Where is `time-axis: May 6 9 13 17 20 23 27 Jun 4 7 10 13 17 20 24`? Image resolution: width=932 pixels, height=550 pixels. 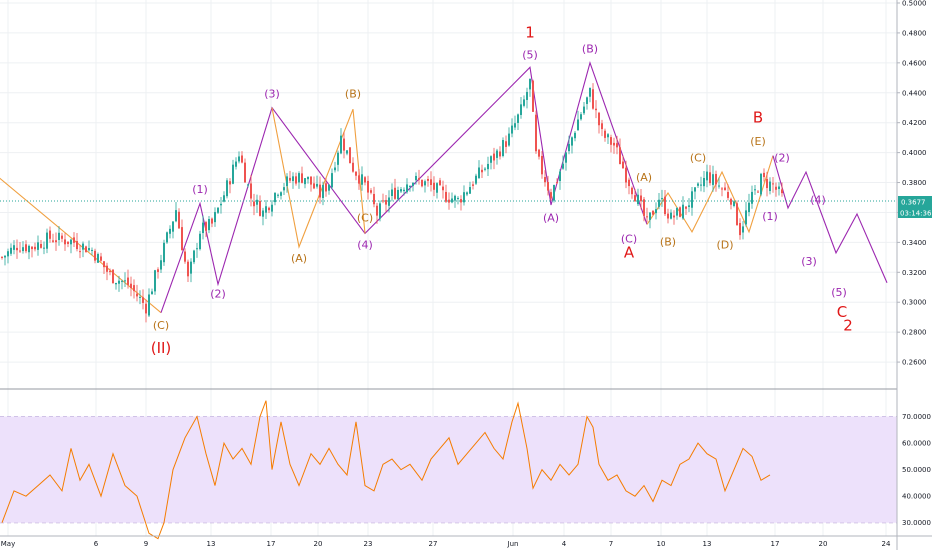 time-axis: May 6 9 13 17 20 23 27 Jun 4 7 10 13 17 20 24 is located at coordinates (446, 544).